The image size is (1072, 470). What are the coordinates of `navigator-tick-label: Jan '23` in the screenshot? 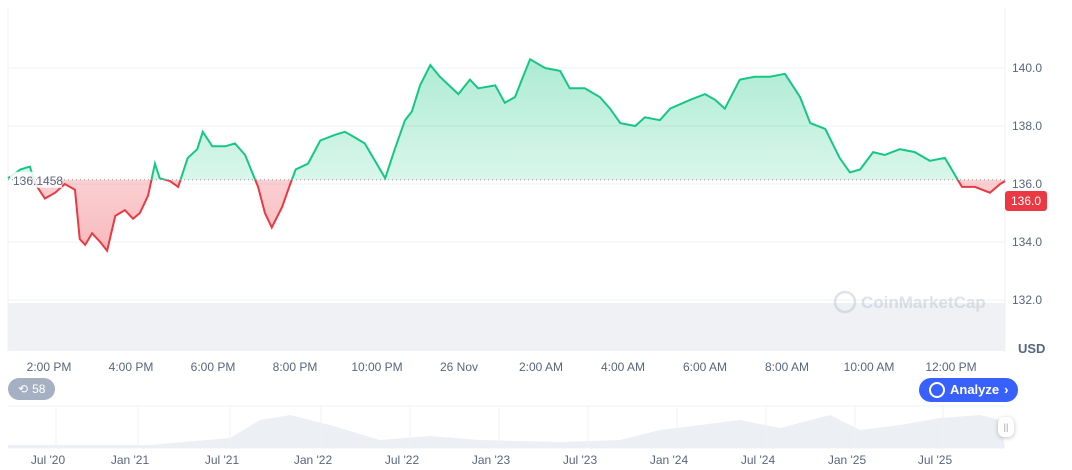 It's located at (491, 460).